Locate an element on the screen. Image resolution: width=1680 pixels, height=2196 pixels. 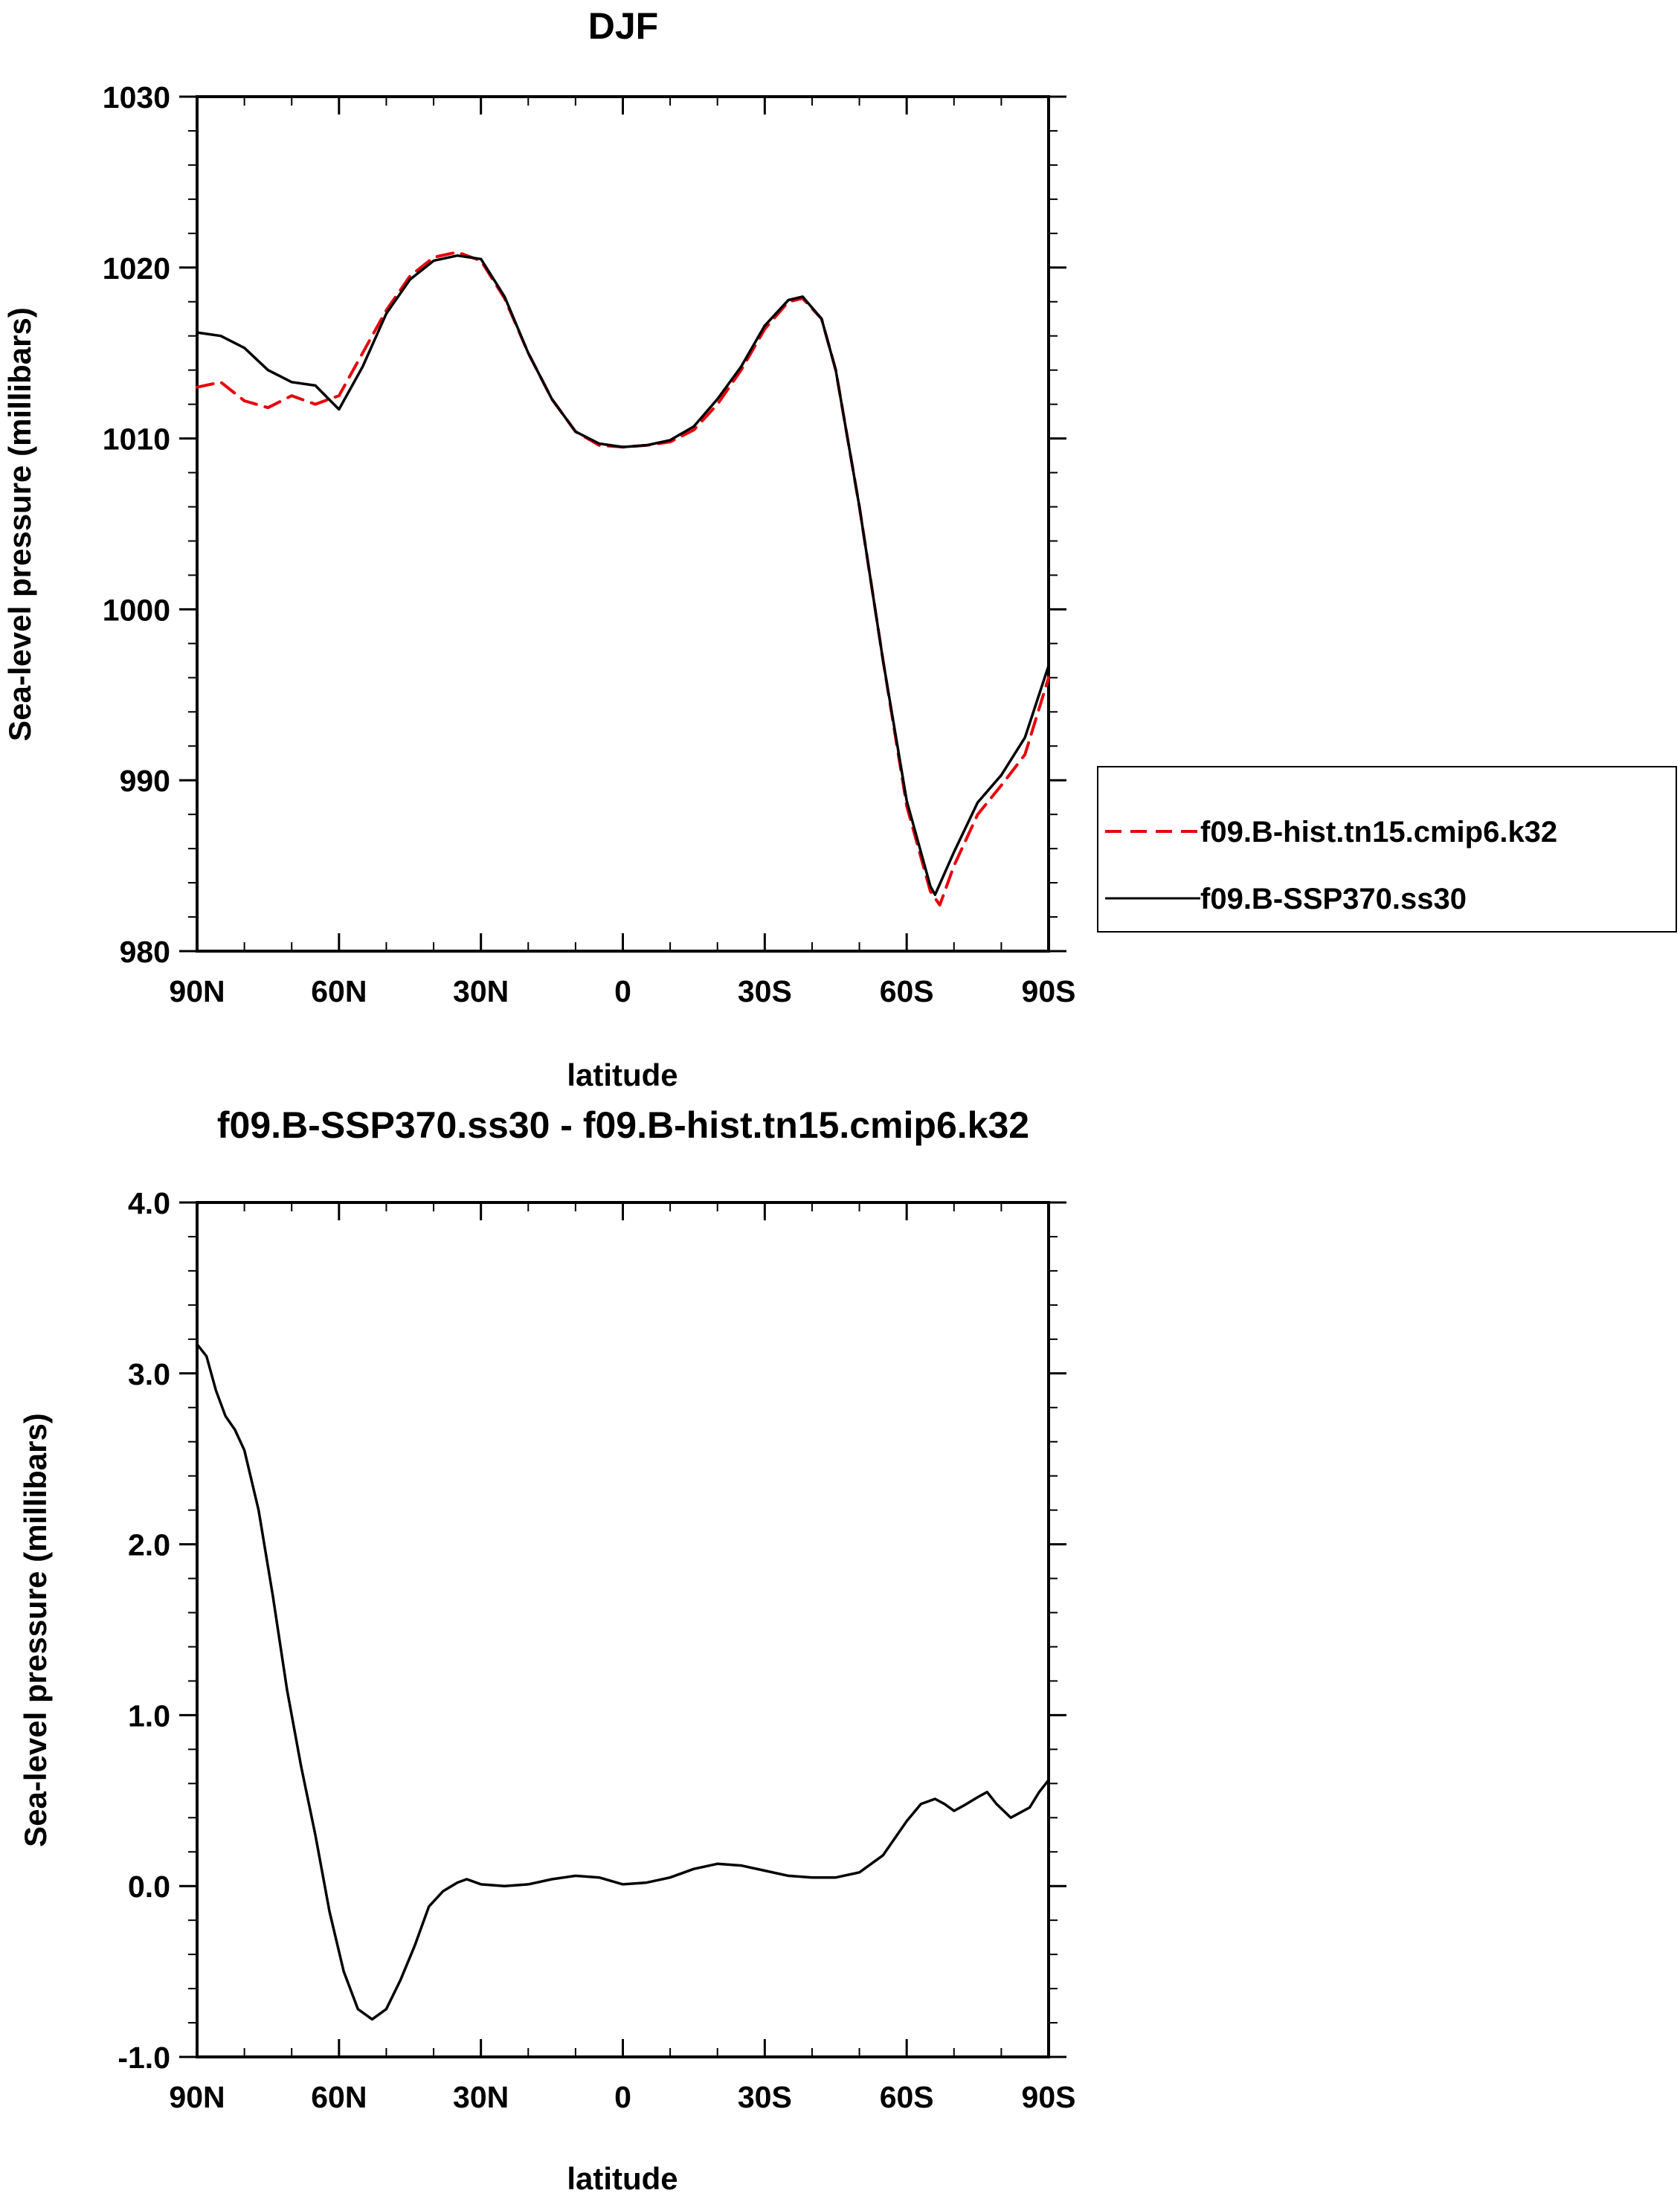
y-tick-label: 1000 is located at coordinates (136, 610).